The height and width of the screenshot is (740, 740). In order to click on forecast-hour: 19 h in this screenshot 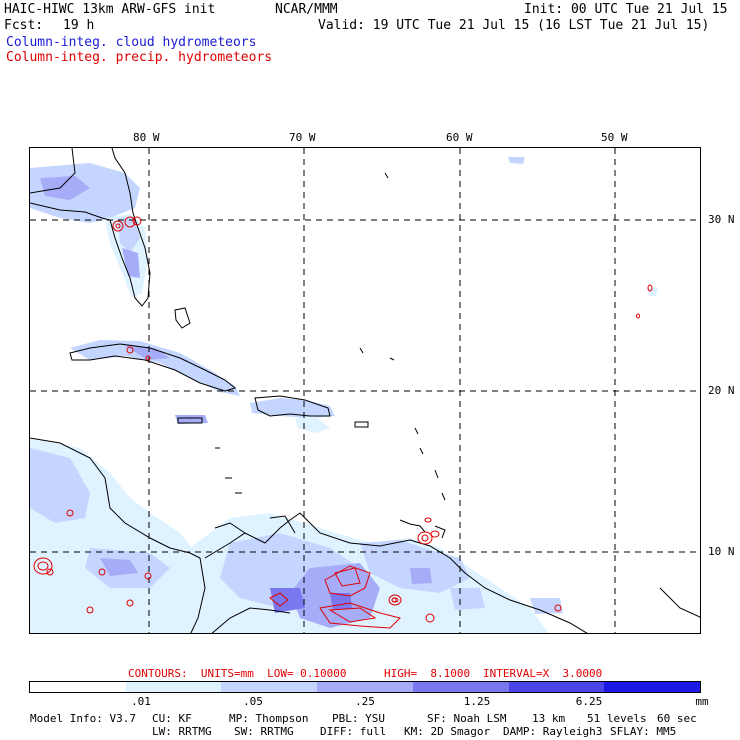, I will do `click(79, 25)`.